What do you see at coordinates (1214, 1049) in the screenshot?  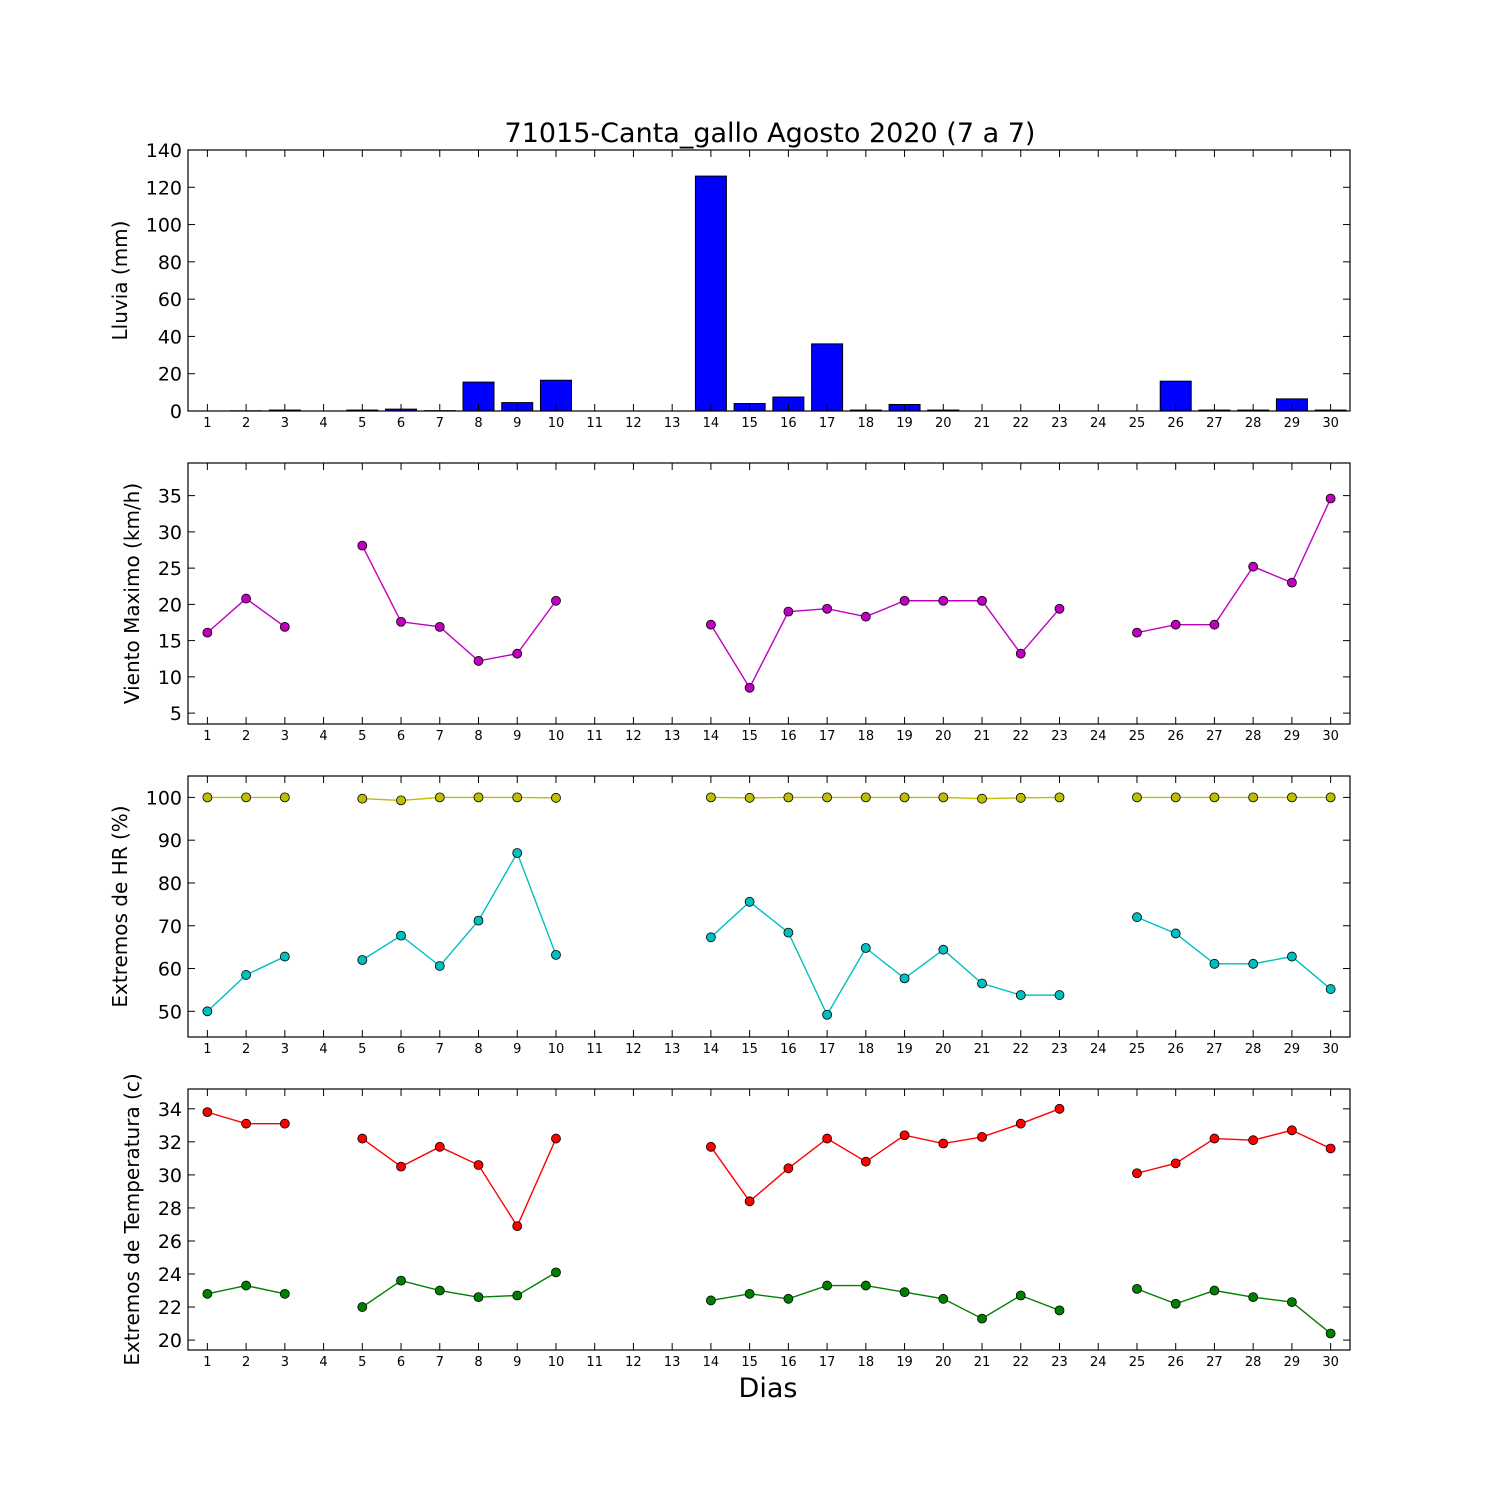 I see `x-tick-label: 27` at bounding box center [1214, 1049].